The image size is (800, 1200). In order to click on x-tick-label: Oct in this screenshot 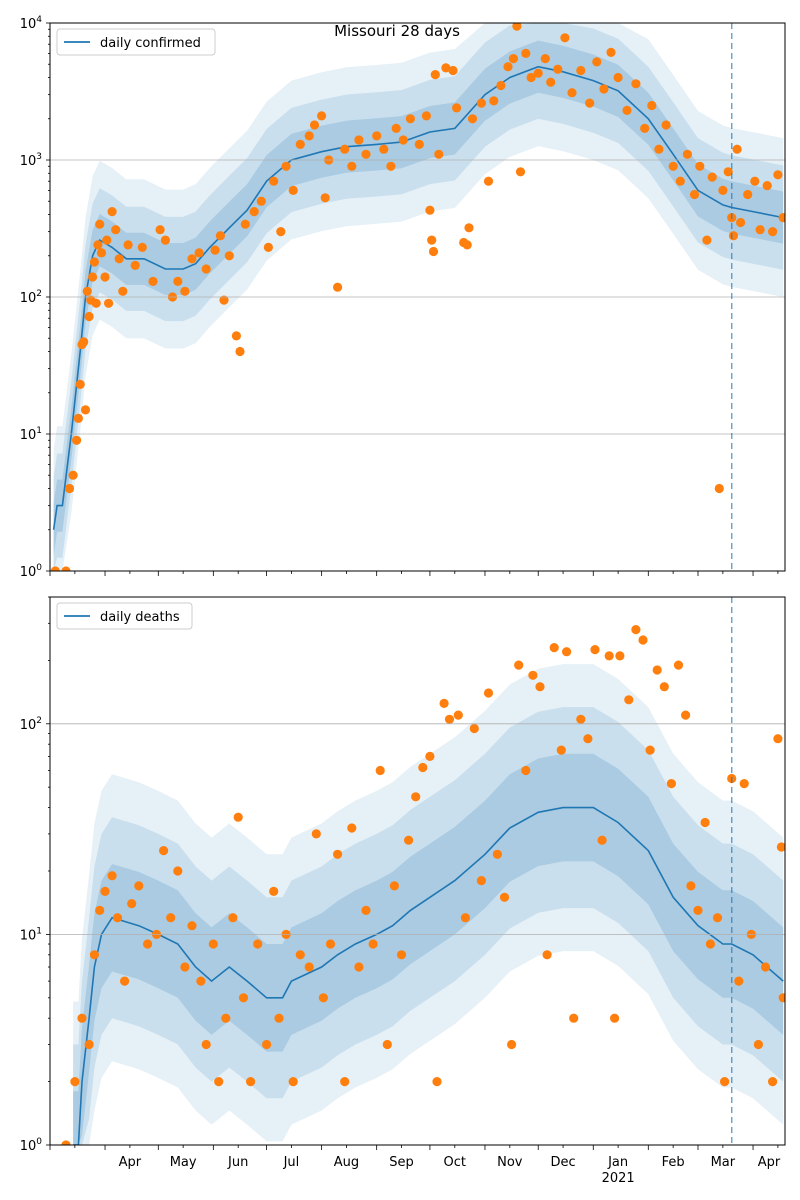, I will do `click(455, 1162)`.